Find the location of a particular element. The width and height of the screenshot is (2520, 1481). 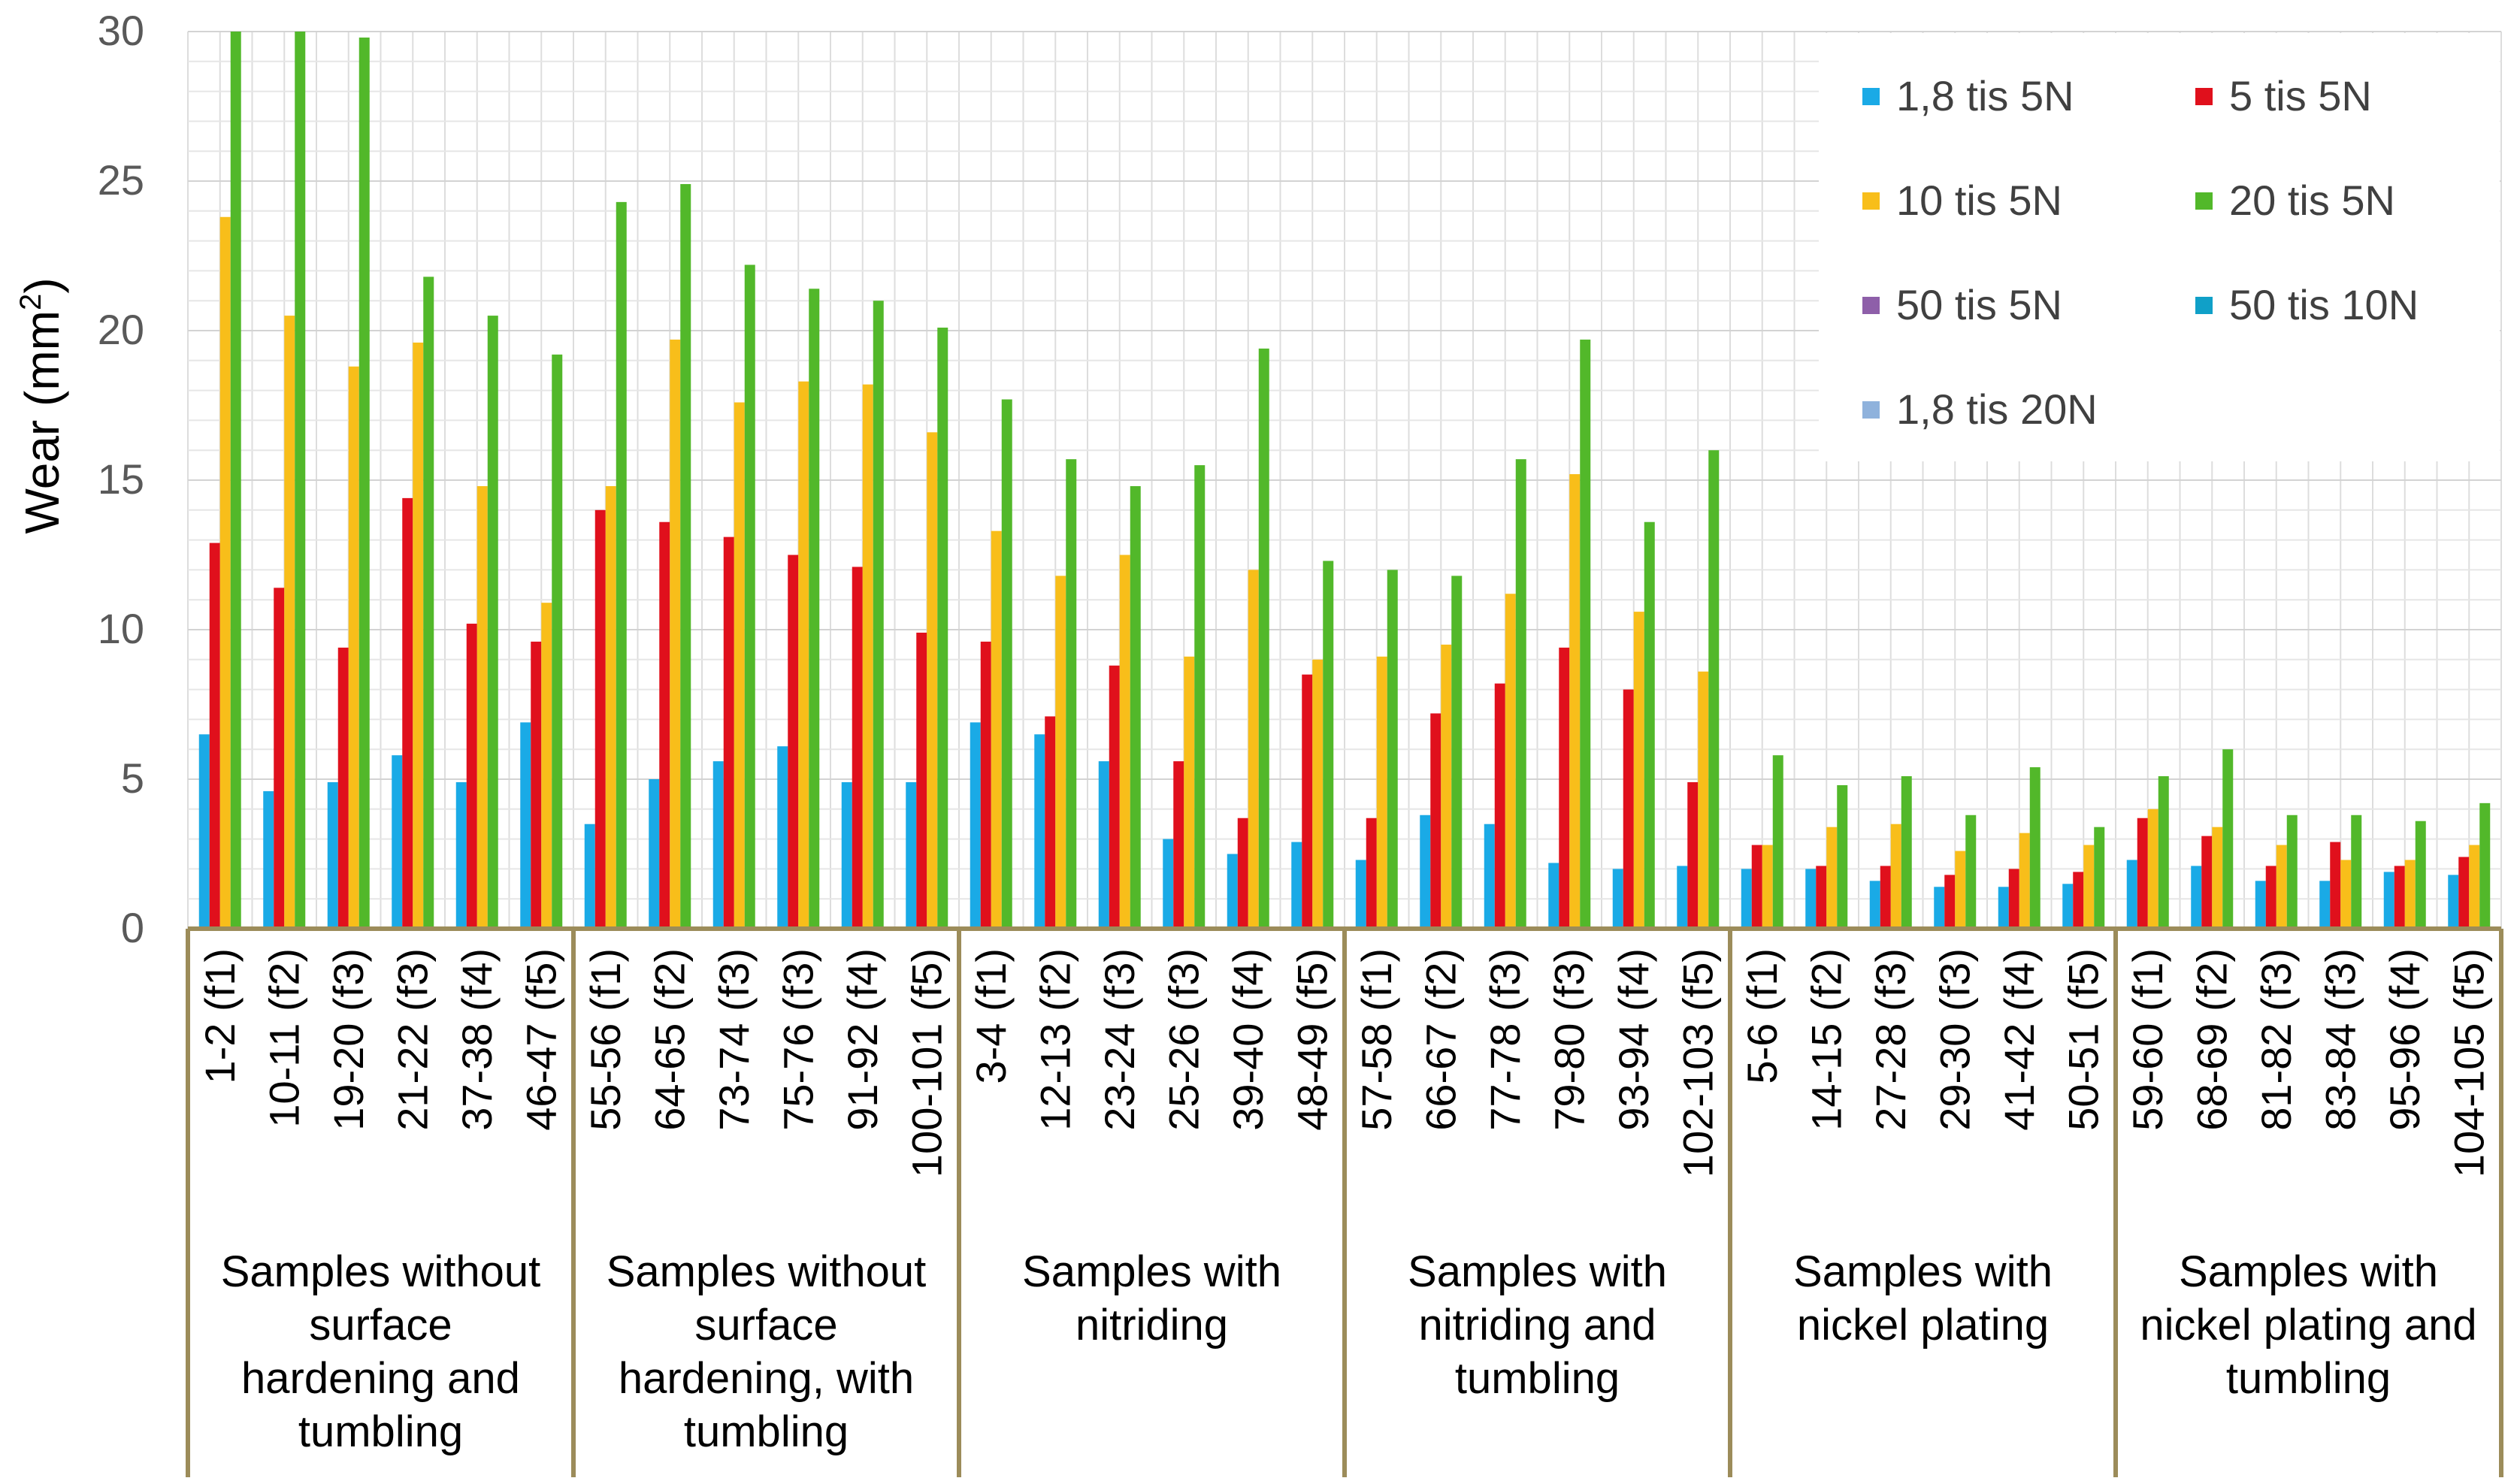

group-label: hardening, with is located at coordinates (766, 1378).